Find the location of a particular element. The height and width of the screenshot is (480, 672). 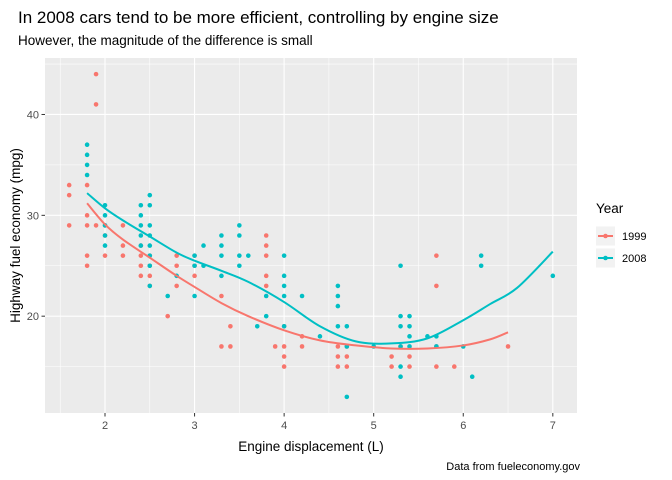

legend: Year 1999 2008 is located at coordinates (621, 234).